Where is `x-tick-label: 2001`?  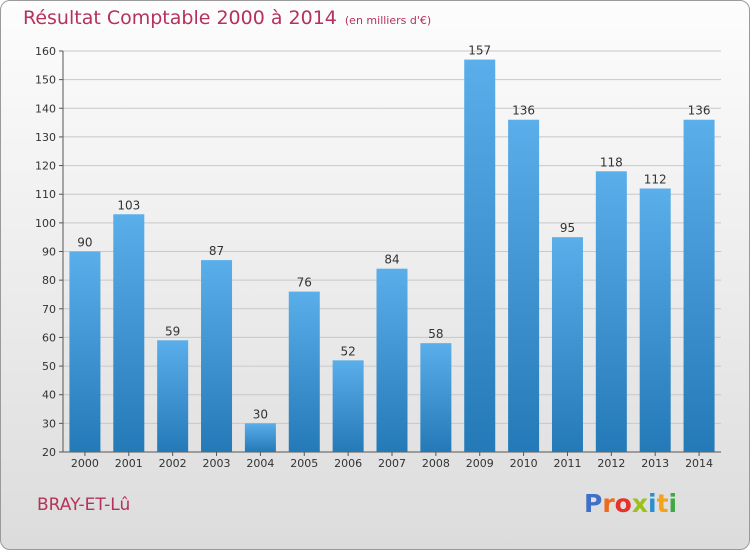 x-tick-label: 2001 is located at coordinates (129, 463).